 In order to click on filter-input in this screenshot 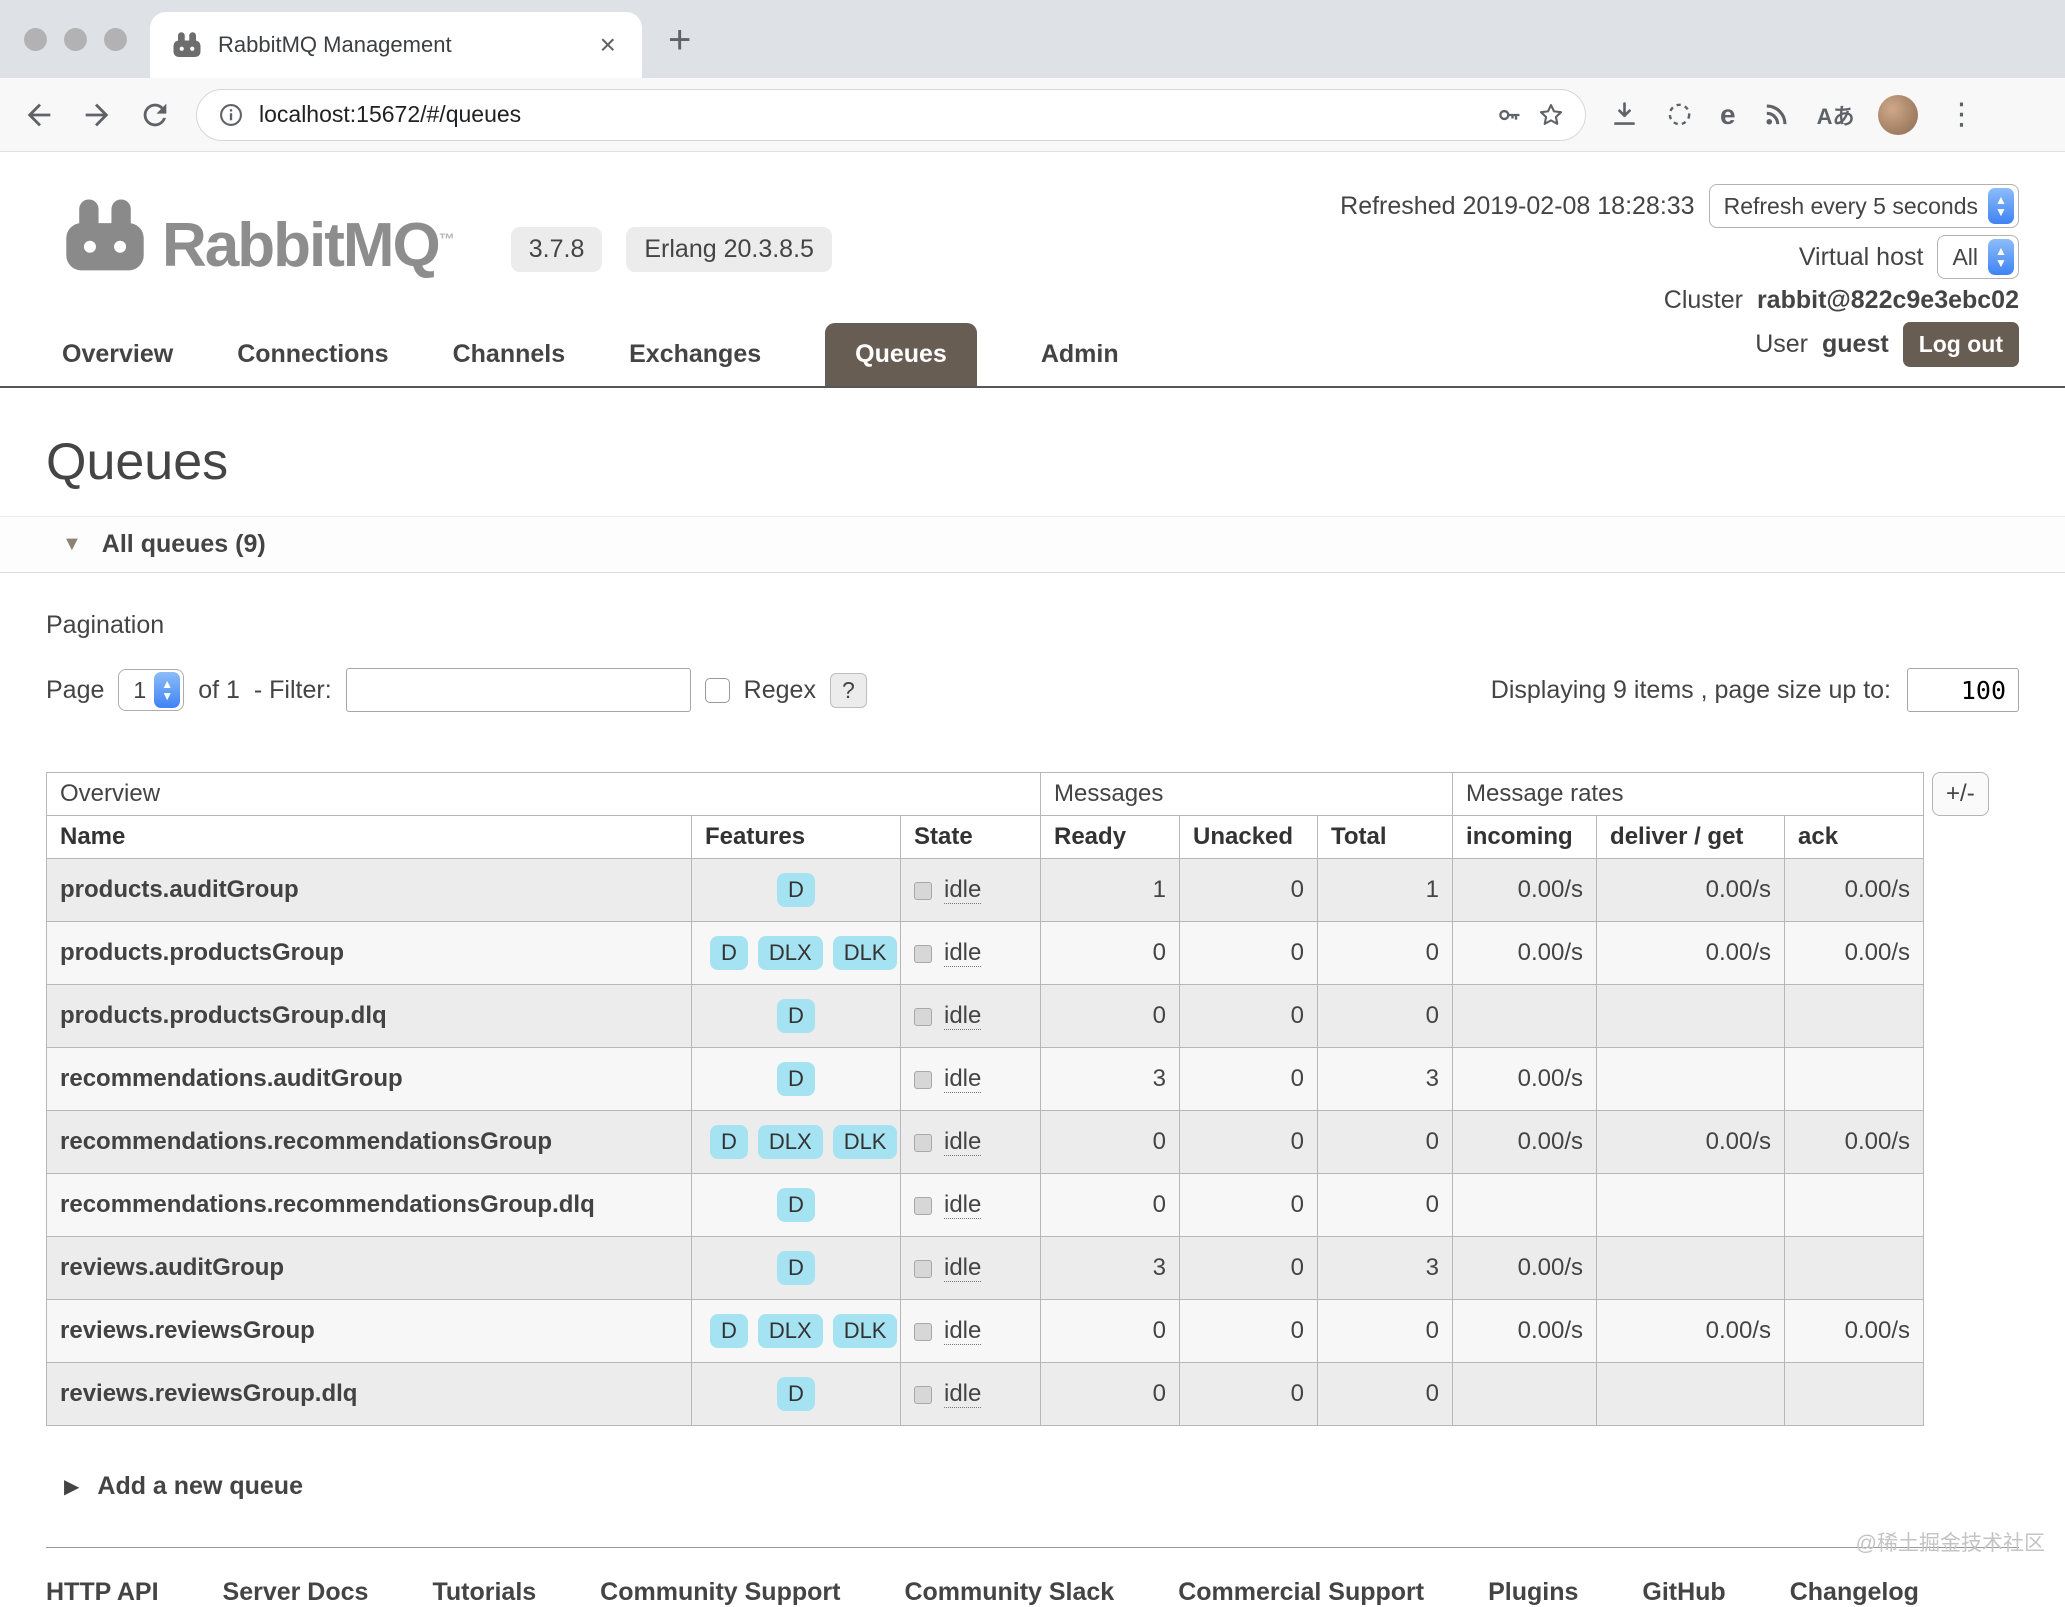, I will do `click(518, 690)`.